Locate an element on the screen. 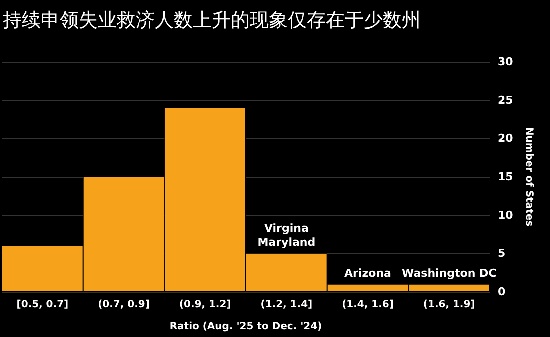 The image size is (550, 337). y-tick-label: 15 is located at coordinates (506, 177).